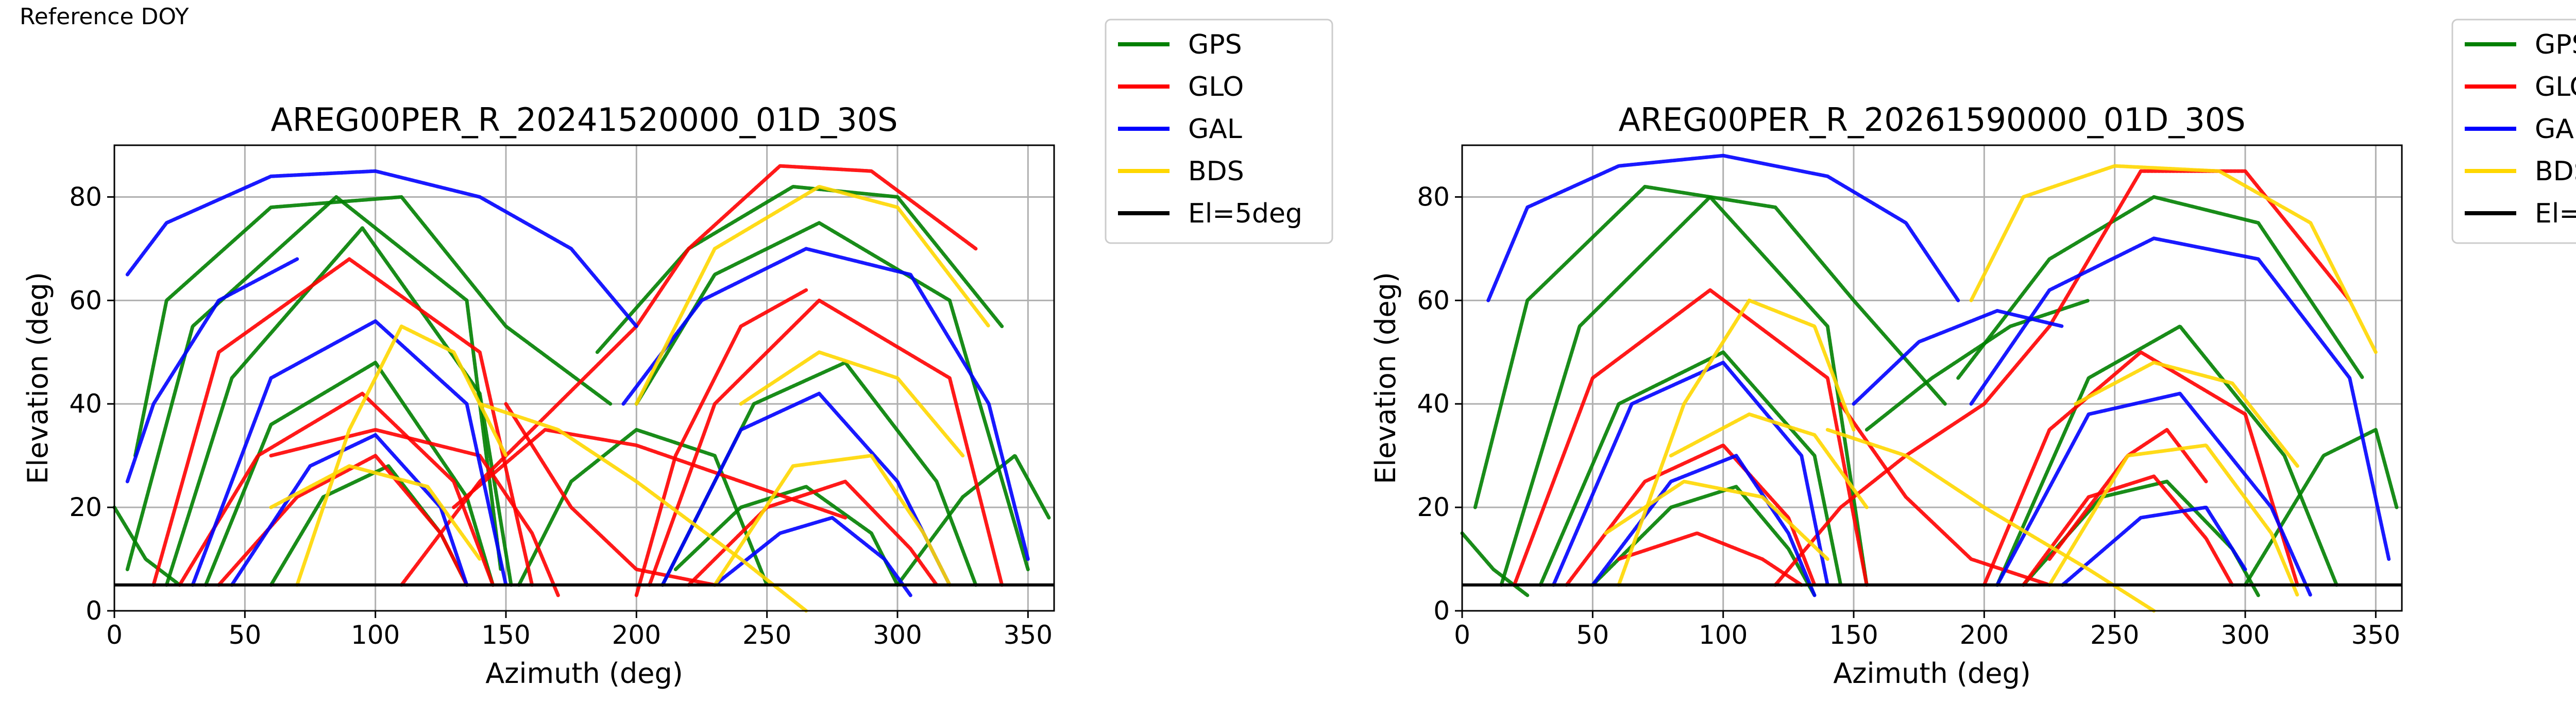 Image resolution: width=2576 pixels, height=720 pixels. Describe the element at coordinates (2245, 635) in the screenshot. I see `x-tick-label: 300` at that location.